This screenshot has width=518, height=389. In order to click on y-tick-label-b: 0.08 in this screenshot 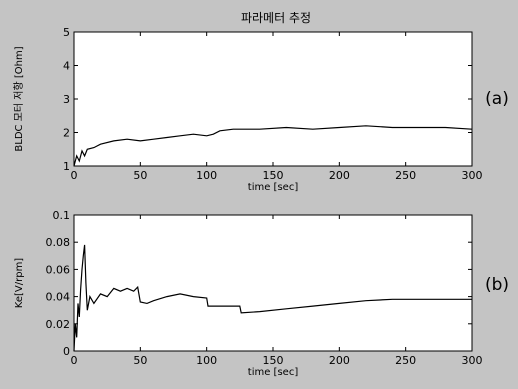, I will do `click(58, 242)`.